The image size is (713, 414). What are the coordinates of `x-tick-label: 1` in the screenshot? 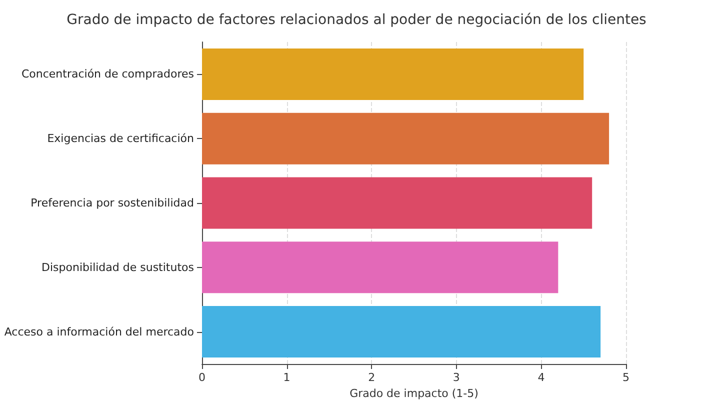 It's located at (286, 377).